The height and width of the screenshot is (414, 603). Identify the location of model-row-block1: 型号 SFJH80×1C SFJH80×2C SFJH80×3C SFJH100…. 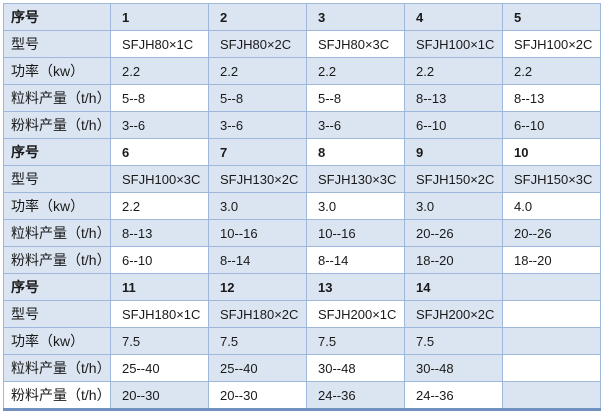
(302, 44).